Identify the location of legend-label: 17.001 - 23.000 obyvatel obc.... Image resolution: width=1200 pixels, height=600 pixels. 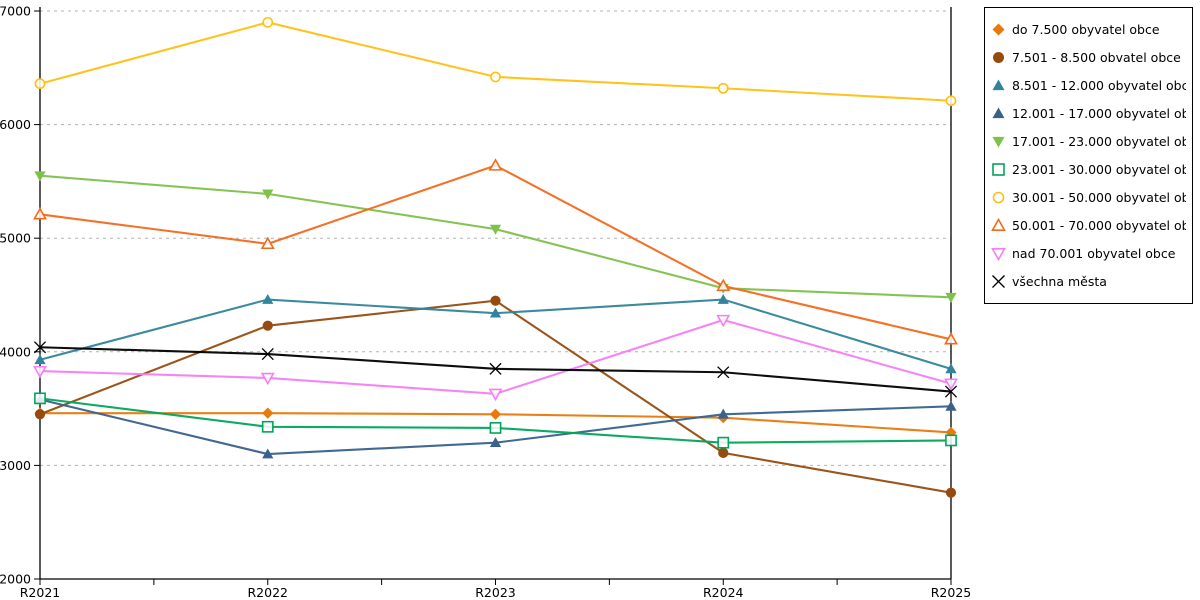
(1099, 141).